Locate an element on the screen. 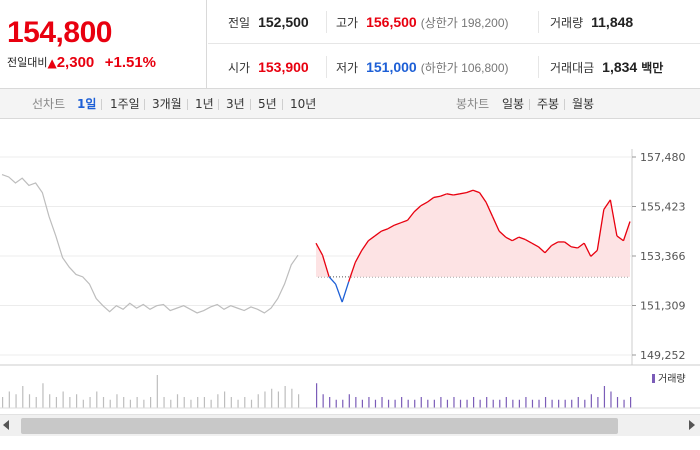 The height and width of the screenshot is (450, 700). change-row: 전일대비▲2,300 +1.51% is located at coordinates (81, 62).